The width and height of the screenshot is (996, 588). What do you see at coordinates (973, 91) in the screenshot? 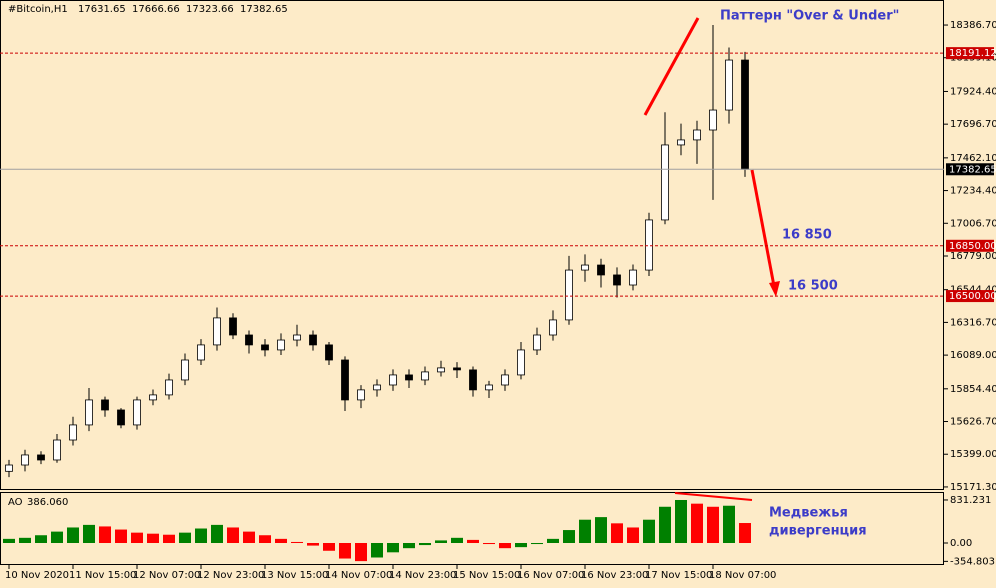
I see `y-tick-label: 17924.40` at bounding box center [973, 91].